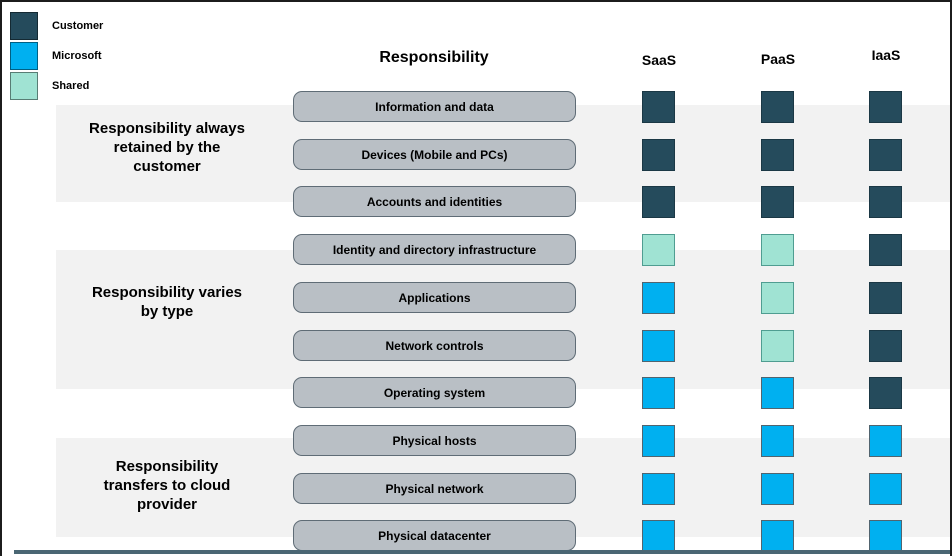  I want to click on row-pill: Devices (Mobile and PCs), so click(434, 154).